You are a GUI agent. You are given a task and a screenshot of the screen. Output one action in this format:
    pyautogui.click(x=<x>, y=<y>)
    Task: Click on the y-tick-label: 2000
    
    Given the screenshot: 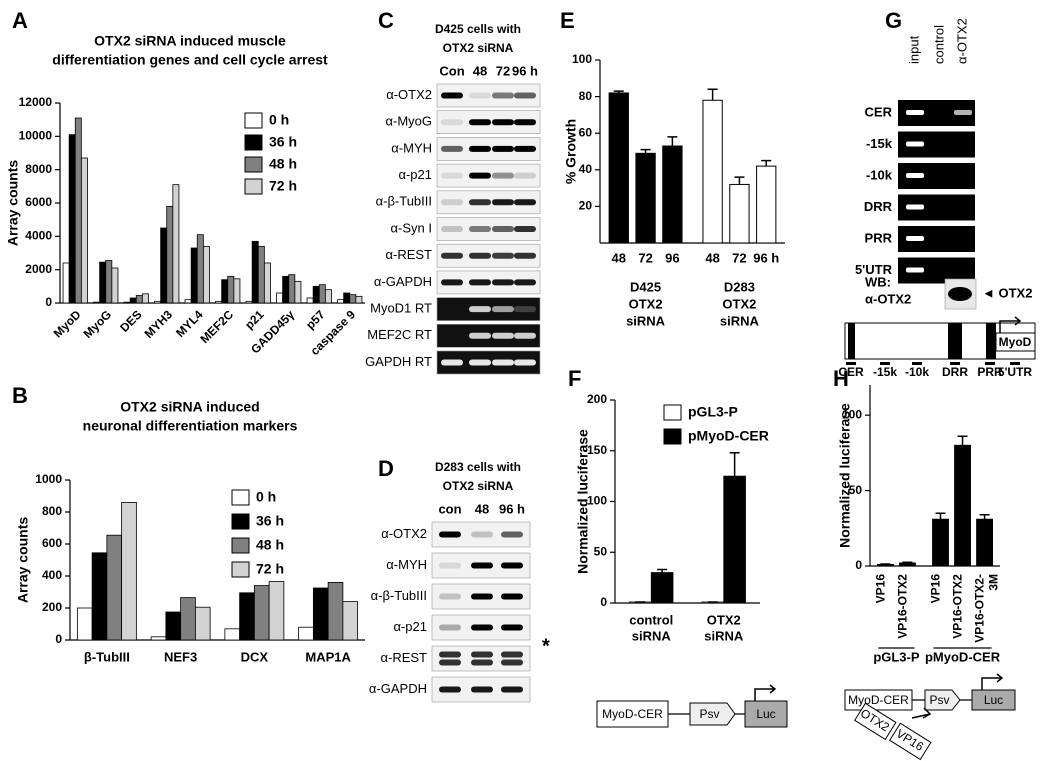 What is the action you would take?
    pyautogui.click(x=38, y=269)
    